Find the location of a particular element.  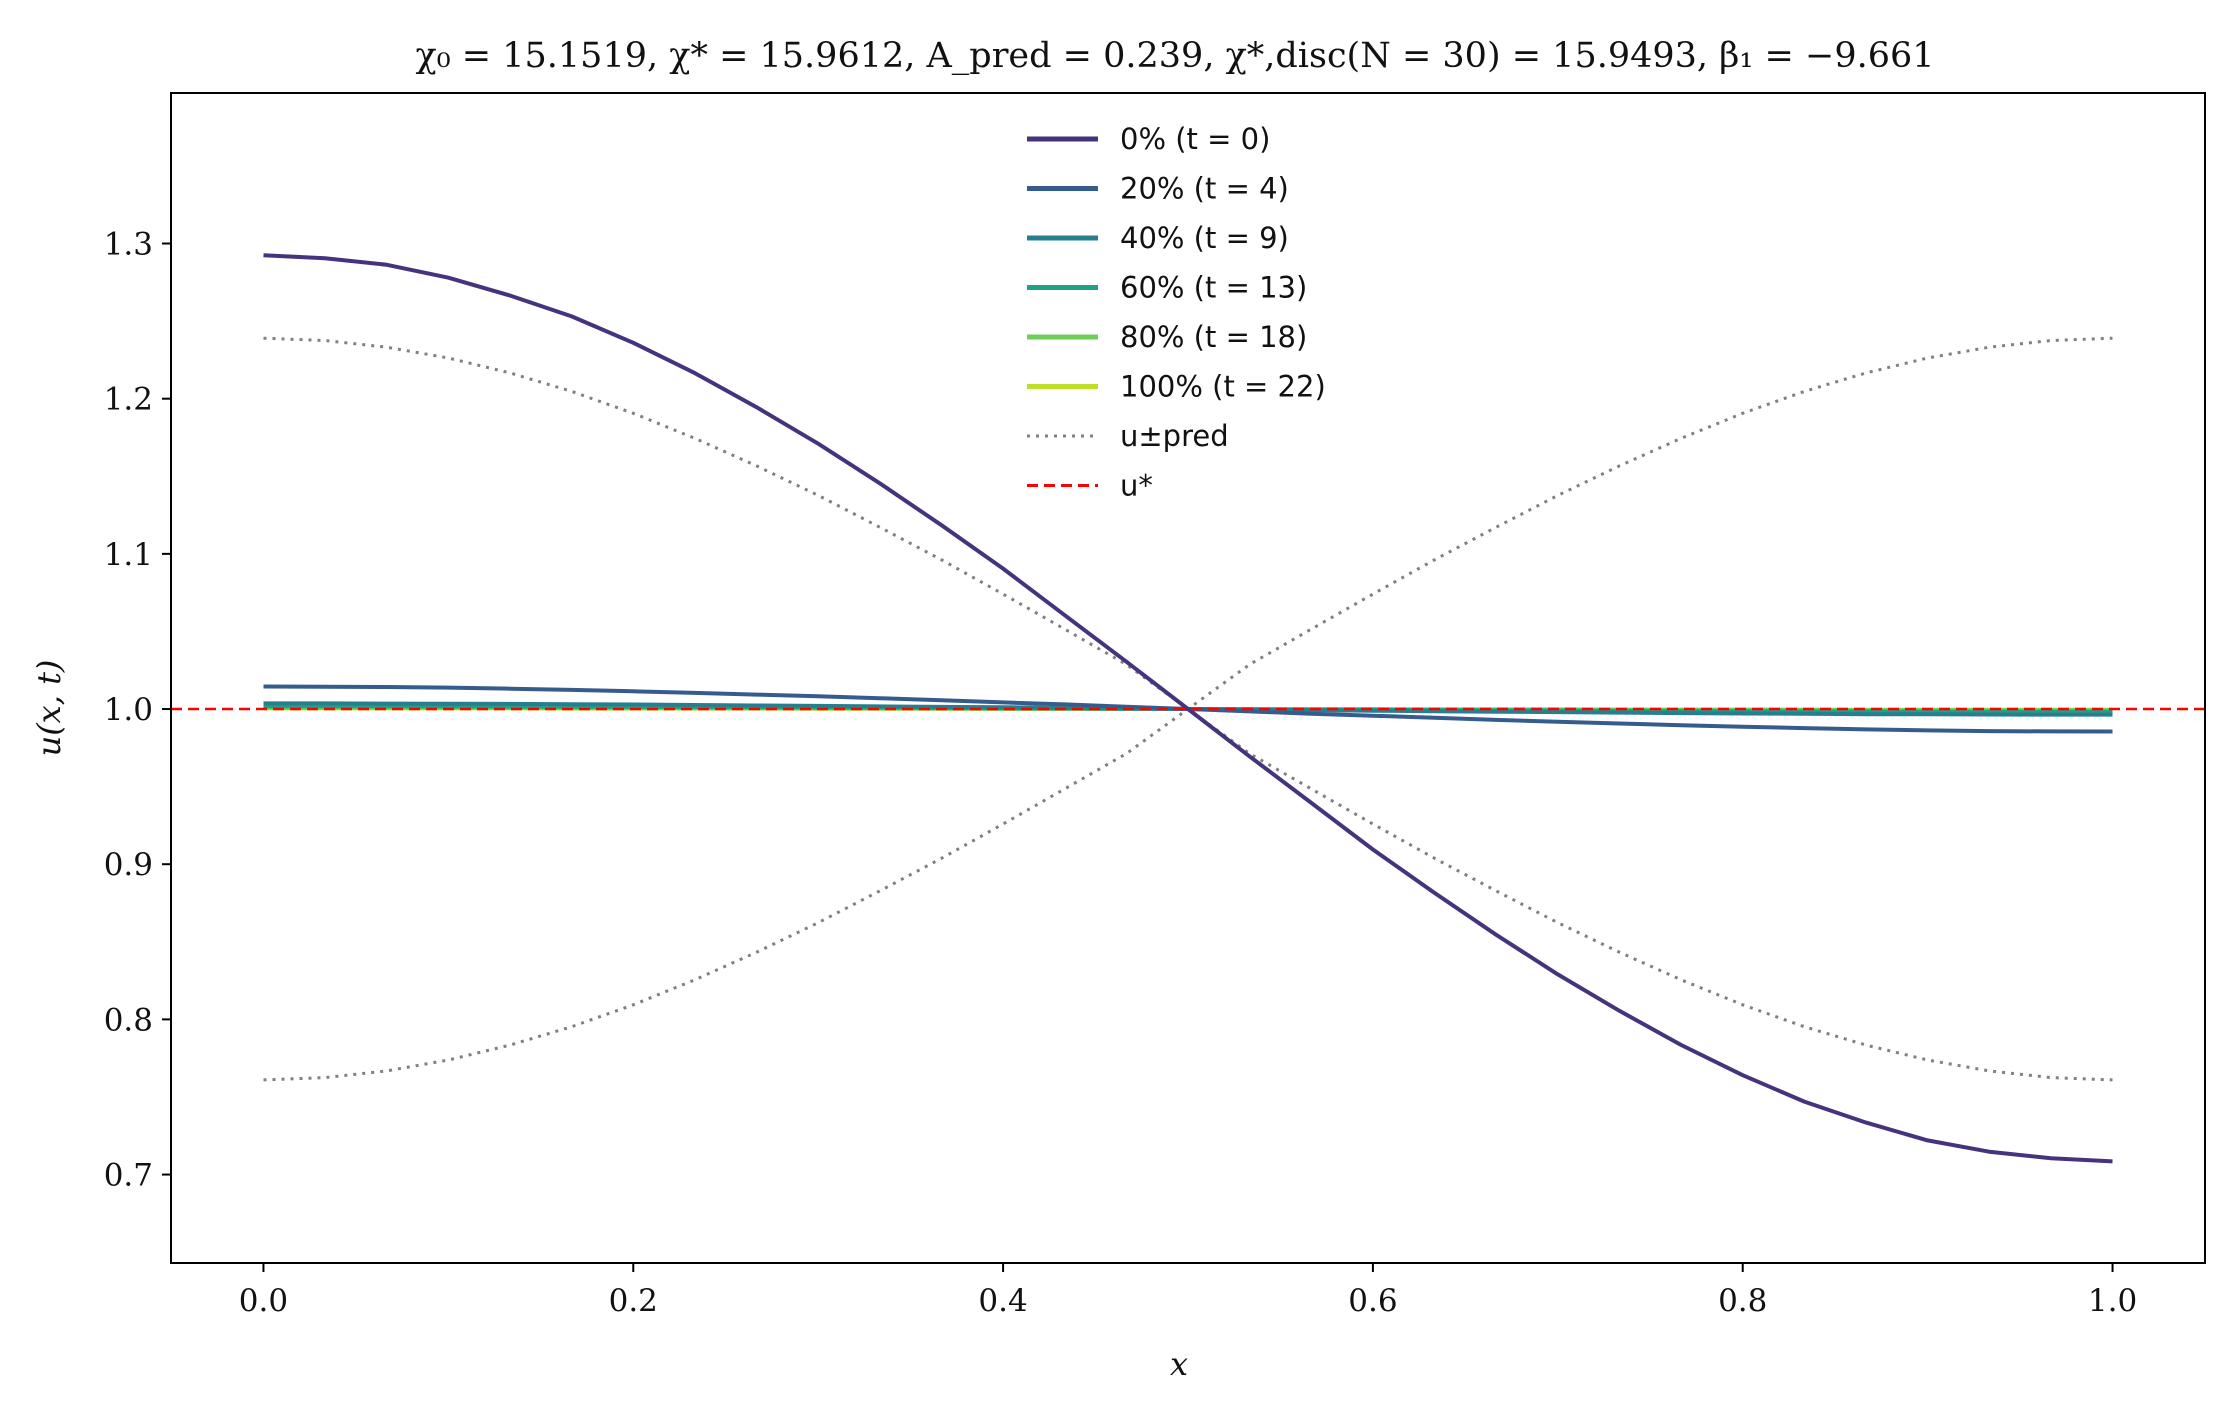

y-tick-label: 0.8 is located at coordinates (128, 1020).